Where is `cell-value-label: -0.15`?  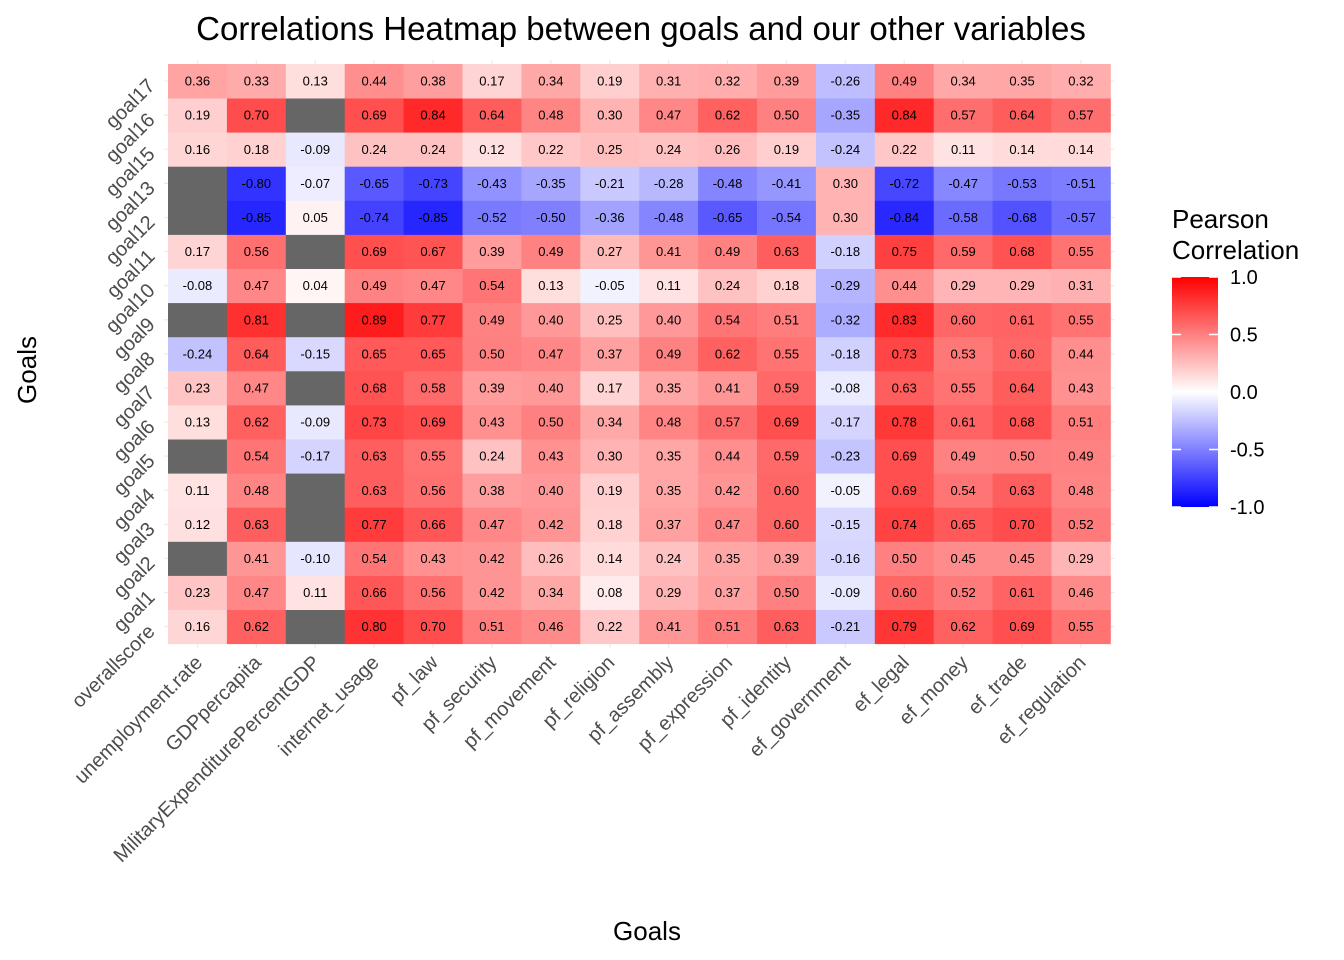 cell-value-label: -0.15 is located at coordinates (846, 524).